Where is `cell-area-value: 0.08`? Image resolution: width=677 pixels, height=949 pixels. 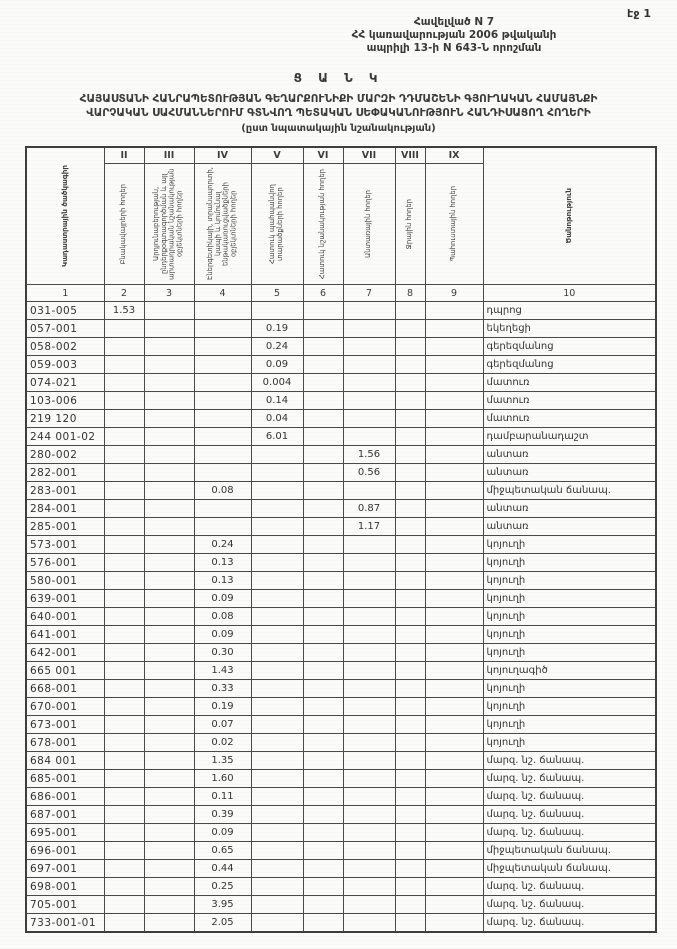 cell-area-value: 0.08 is located at coordinates (222, 616).